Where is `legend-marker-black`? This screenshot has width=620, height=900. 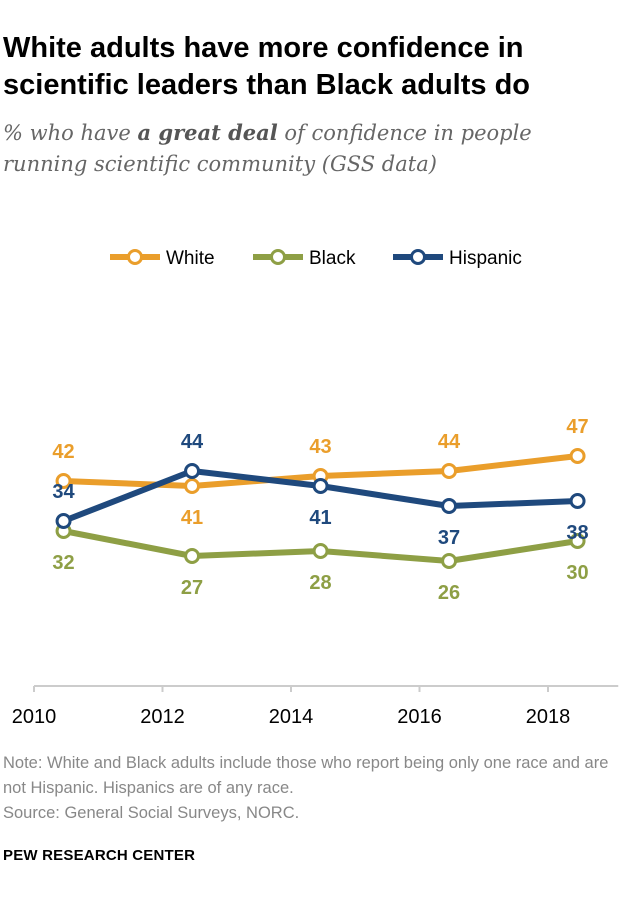
legend-marker-black is located at coordinates (278, 257).